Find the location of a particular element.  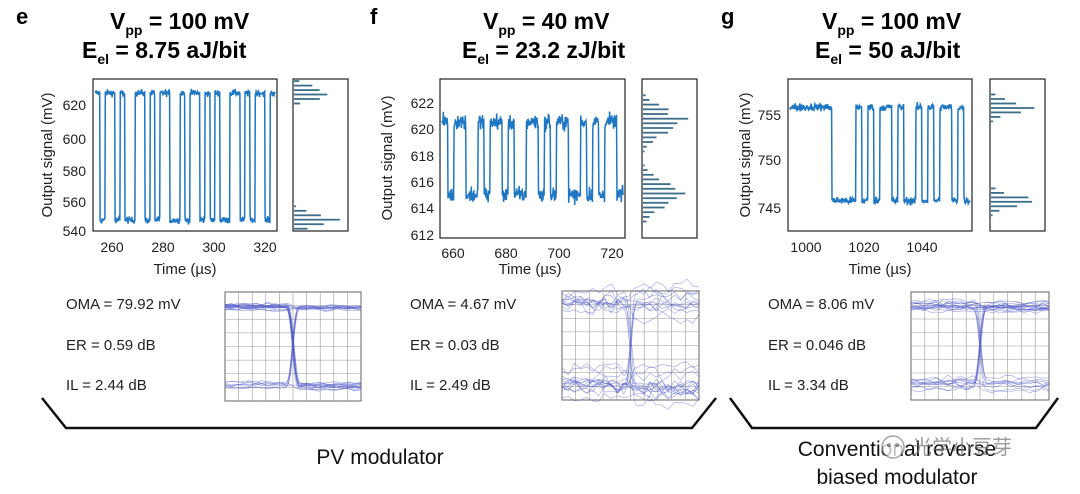

panel-f-xtick: 700 is located at coordinates (559, 253).